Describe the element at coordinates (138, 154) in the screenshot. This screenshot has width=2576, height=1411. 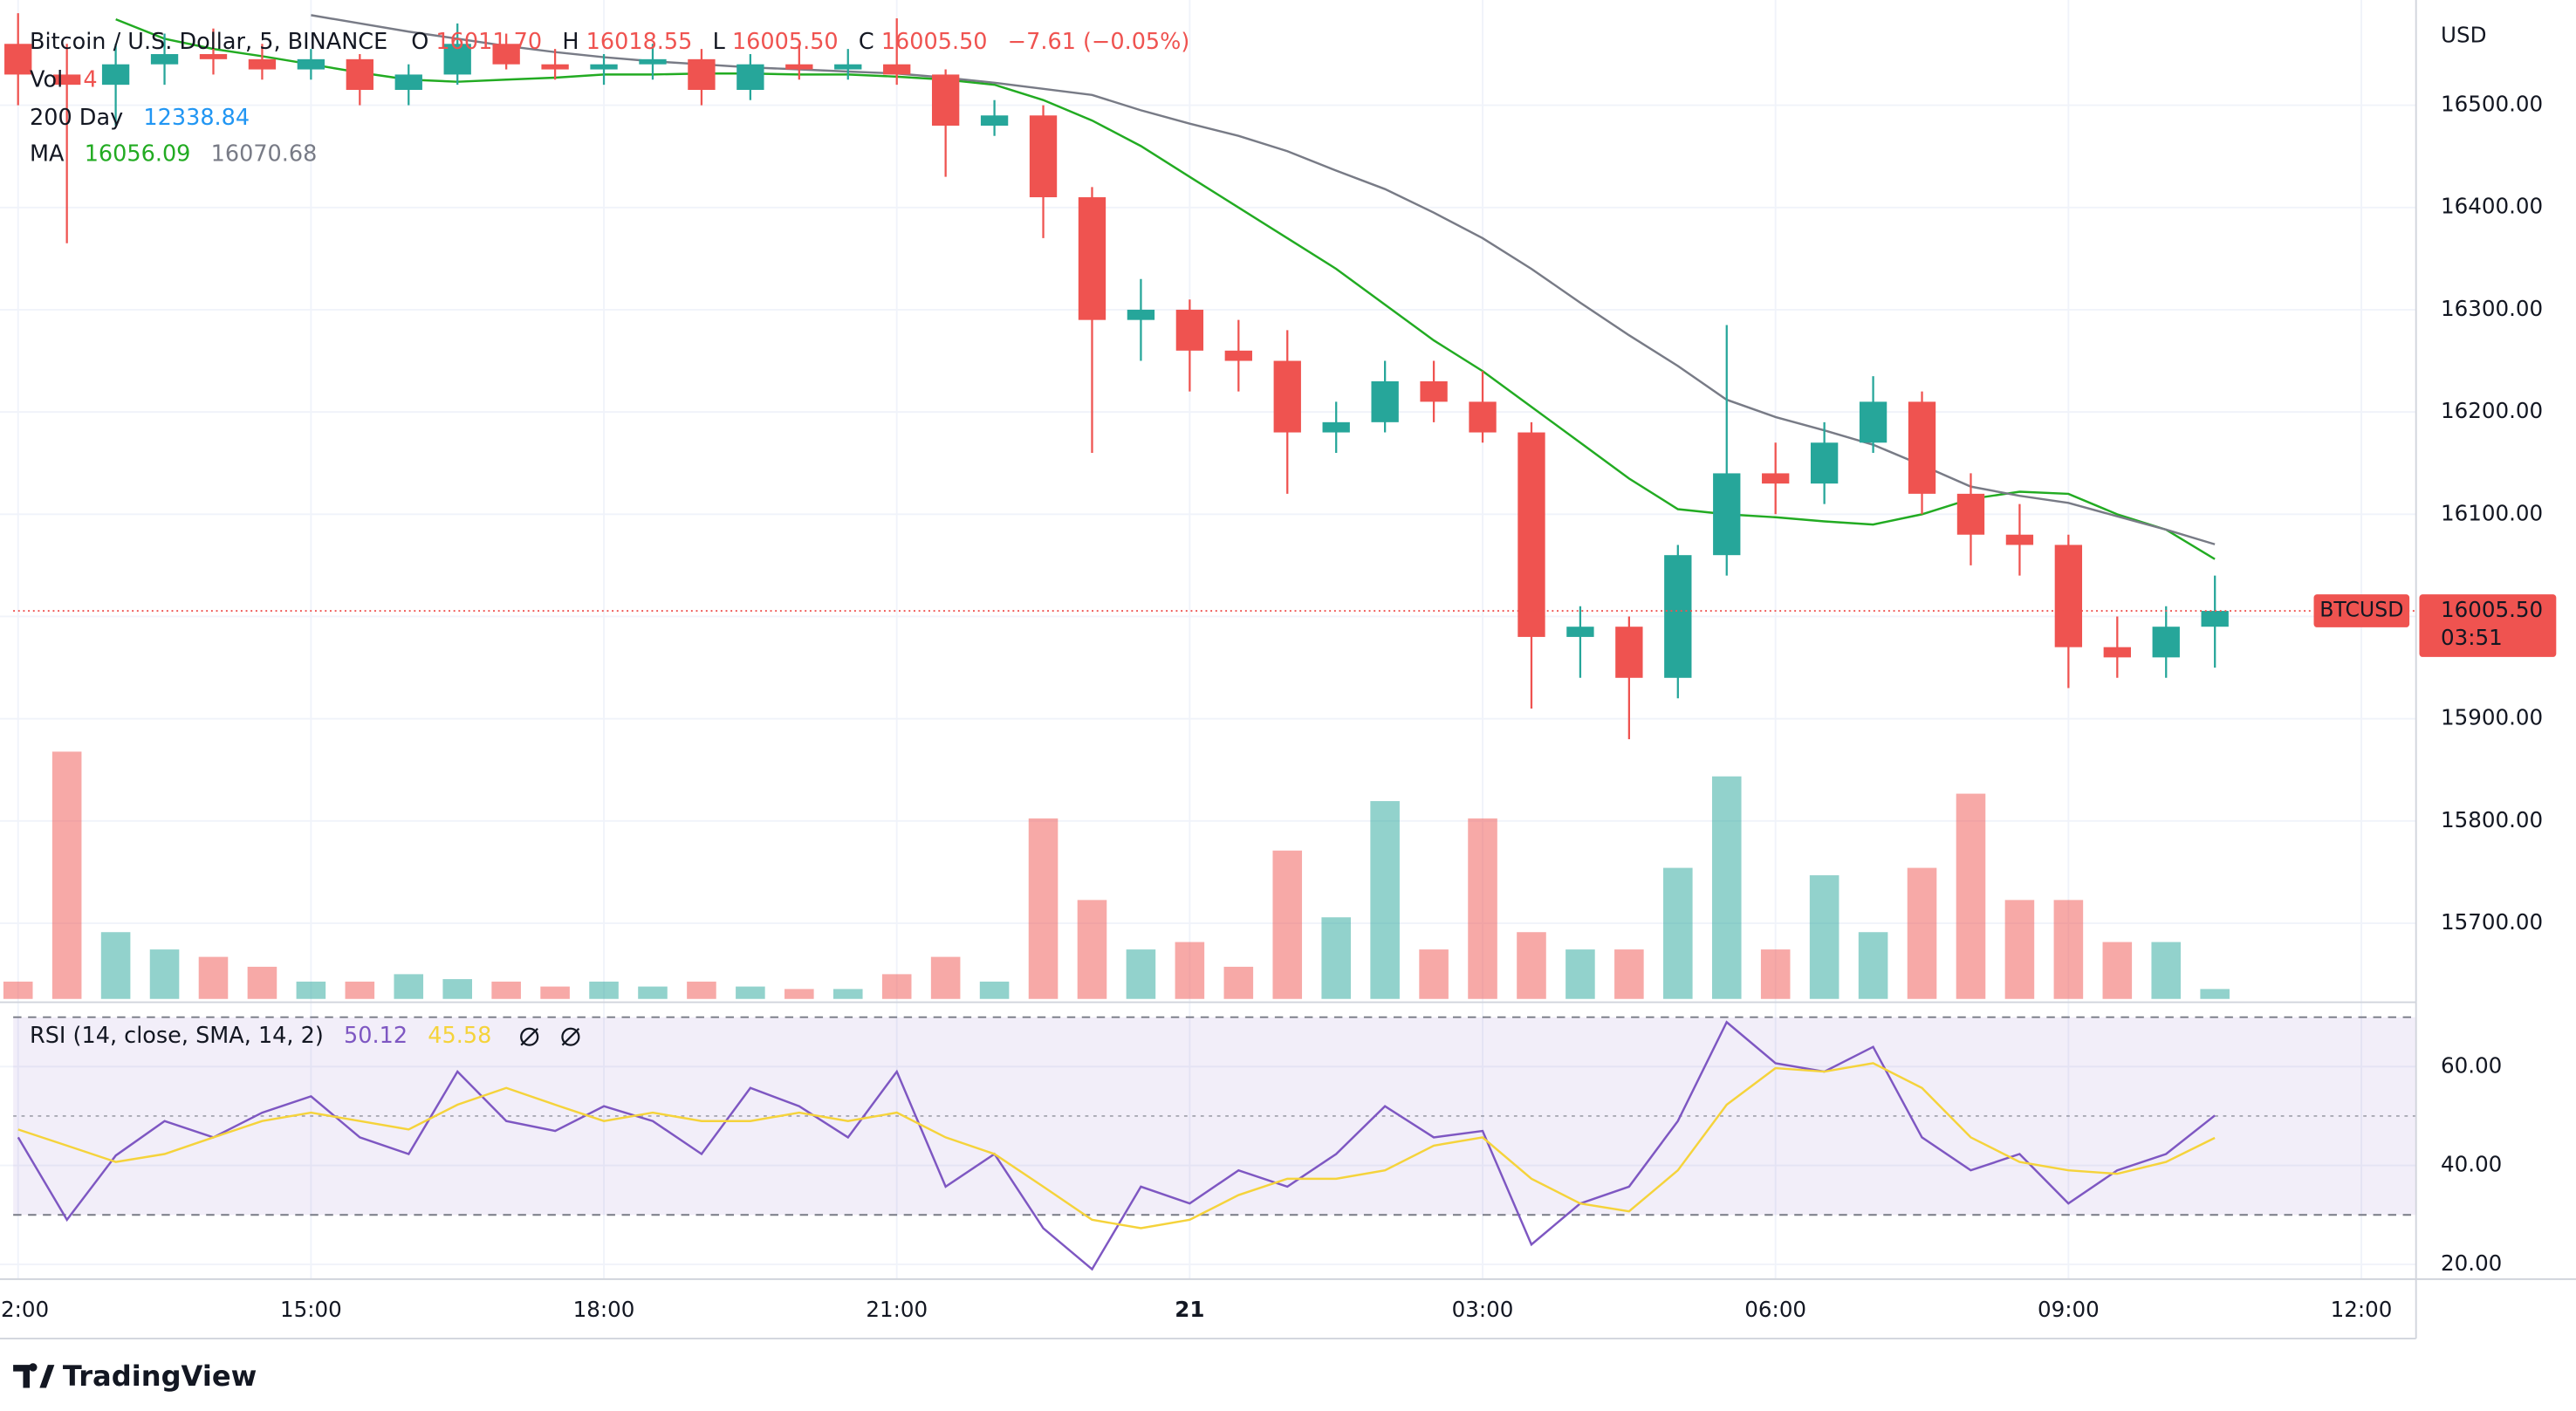
I see `ma-value: 16056.09` at that location.